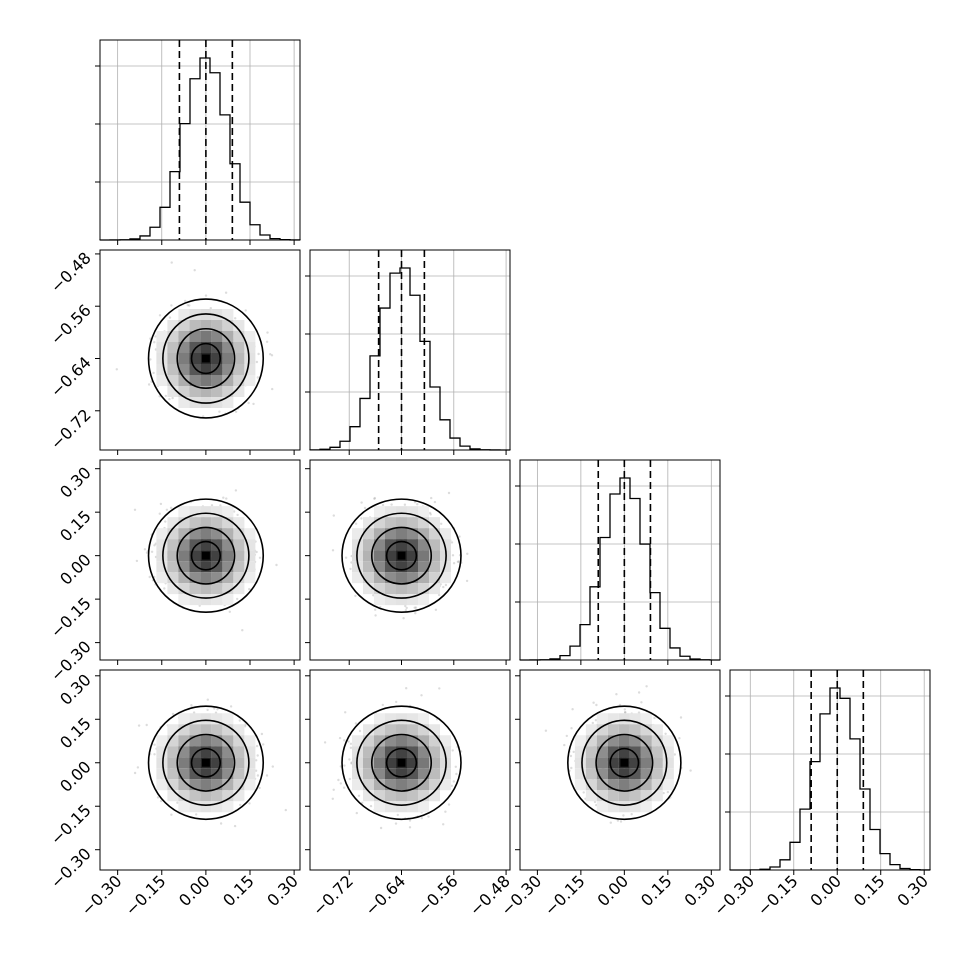  What do you see at coordinates (385, 895) in the screenshot?
I see `x-tick-label: −0.64` at bounding box center [385, 895].